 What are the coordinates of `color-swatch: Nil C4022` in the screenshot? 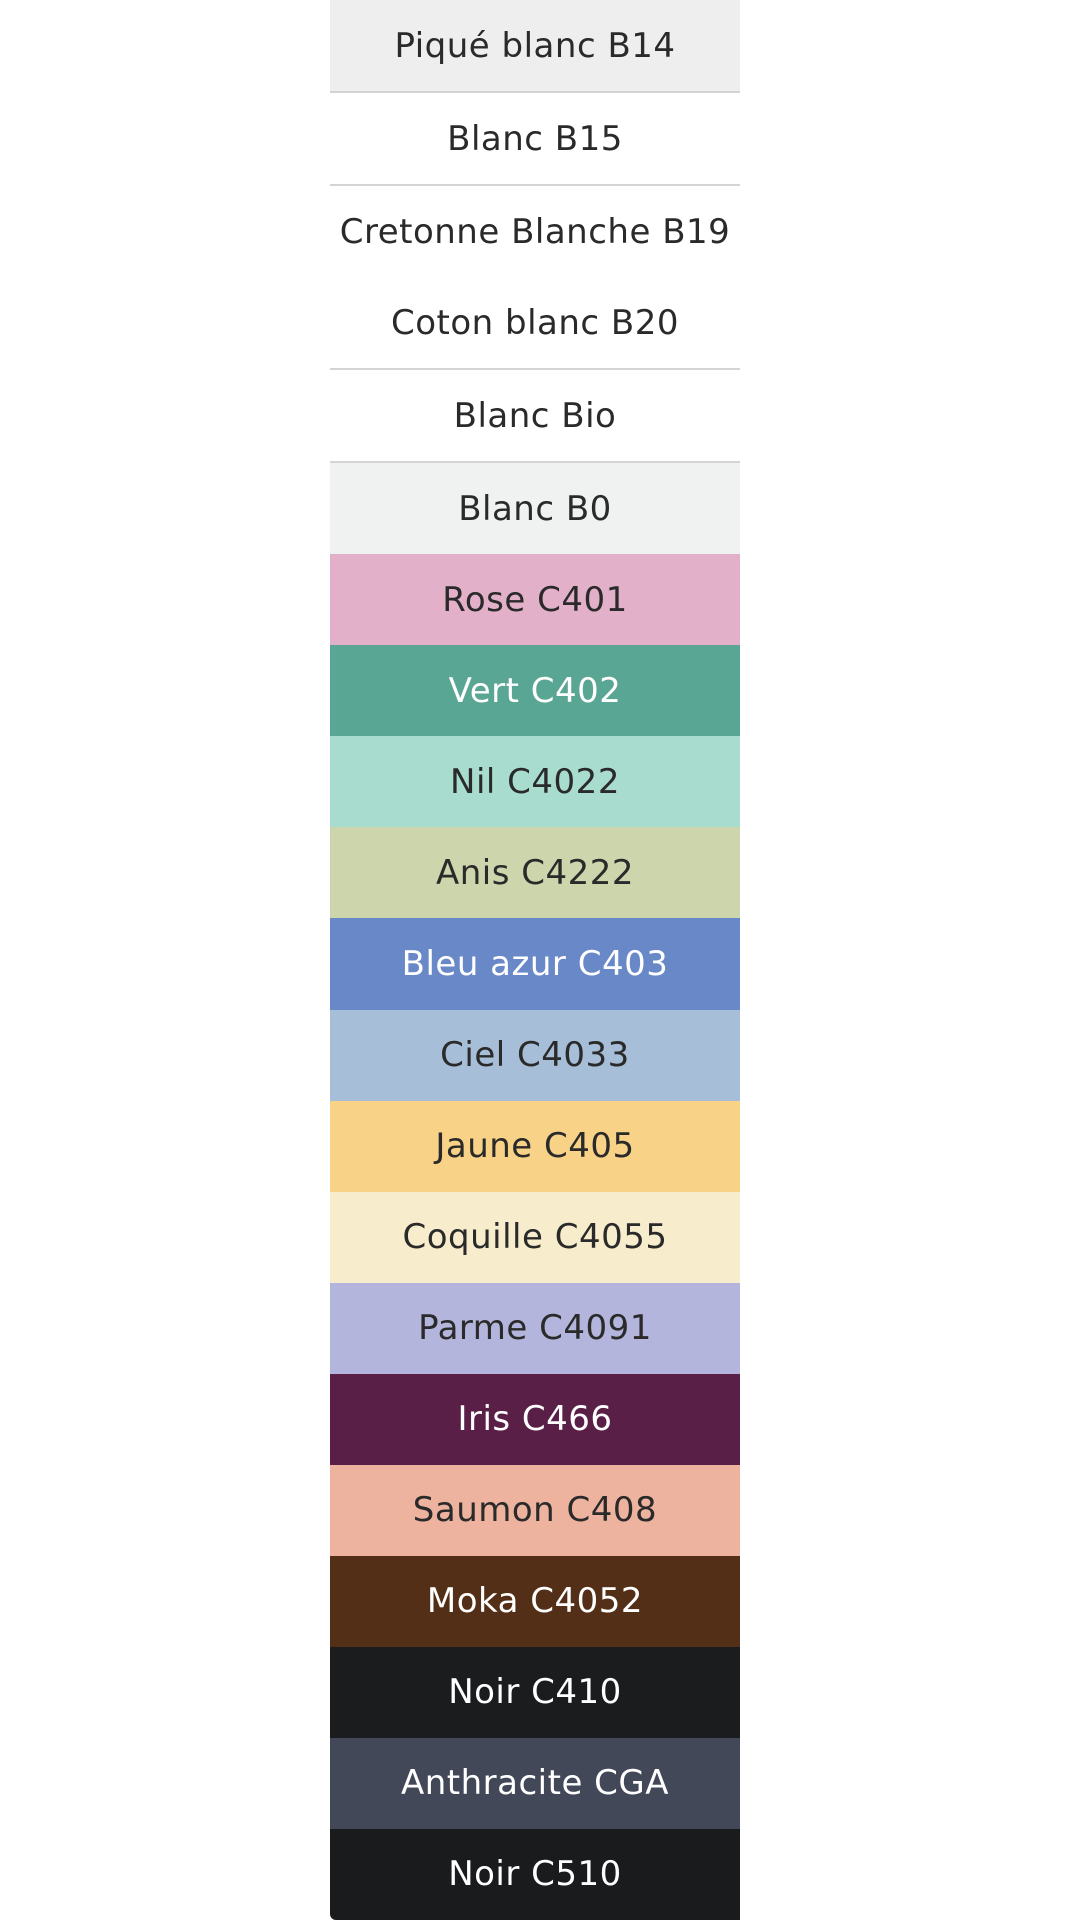 It's located at (535, 782).